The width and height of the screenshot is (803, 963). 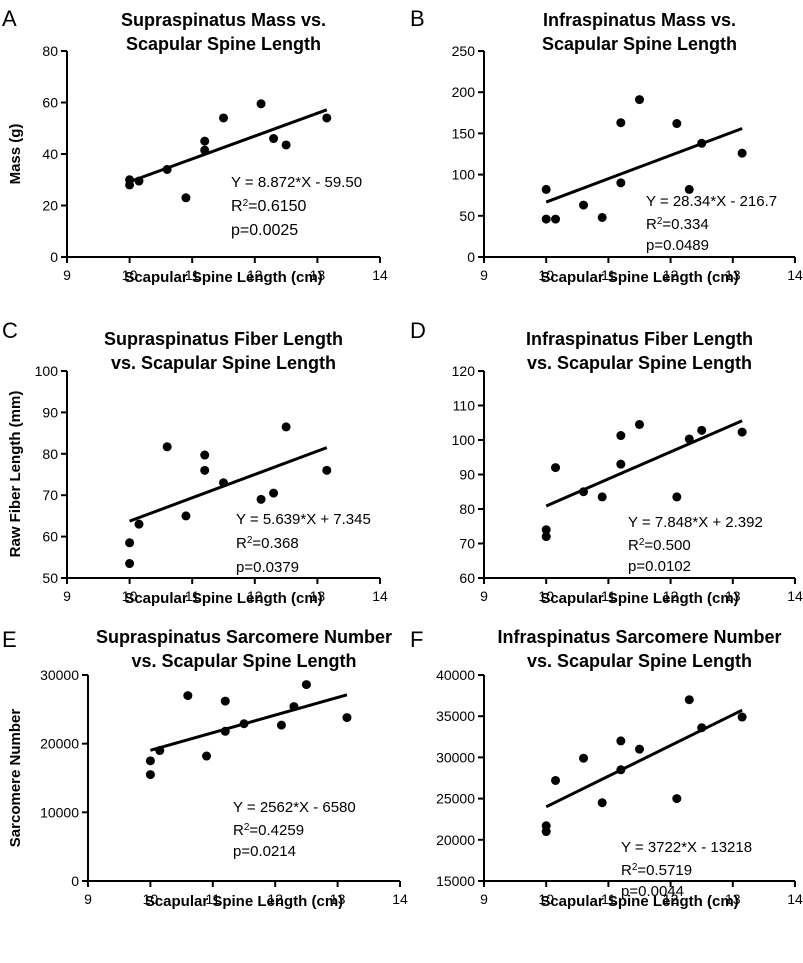 I want to click on panel-letter: B, so click(x=417, y=18).